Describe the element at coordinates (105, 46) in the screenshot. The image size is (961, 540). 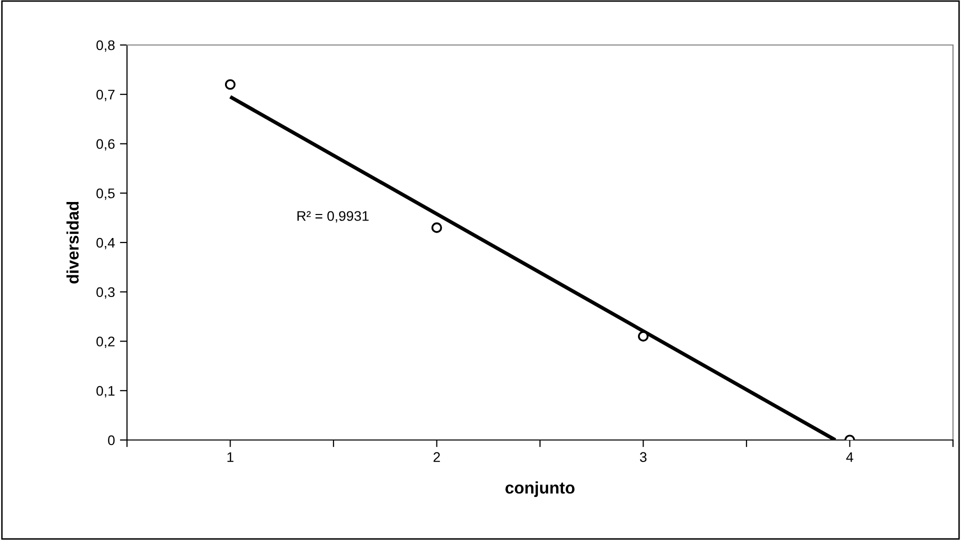
I see `y-tick-label: 0,8` at that location.